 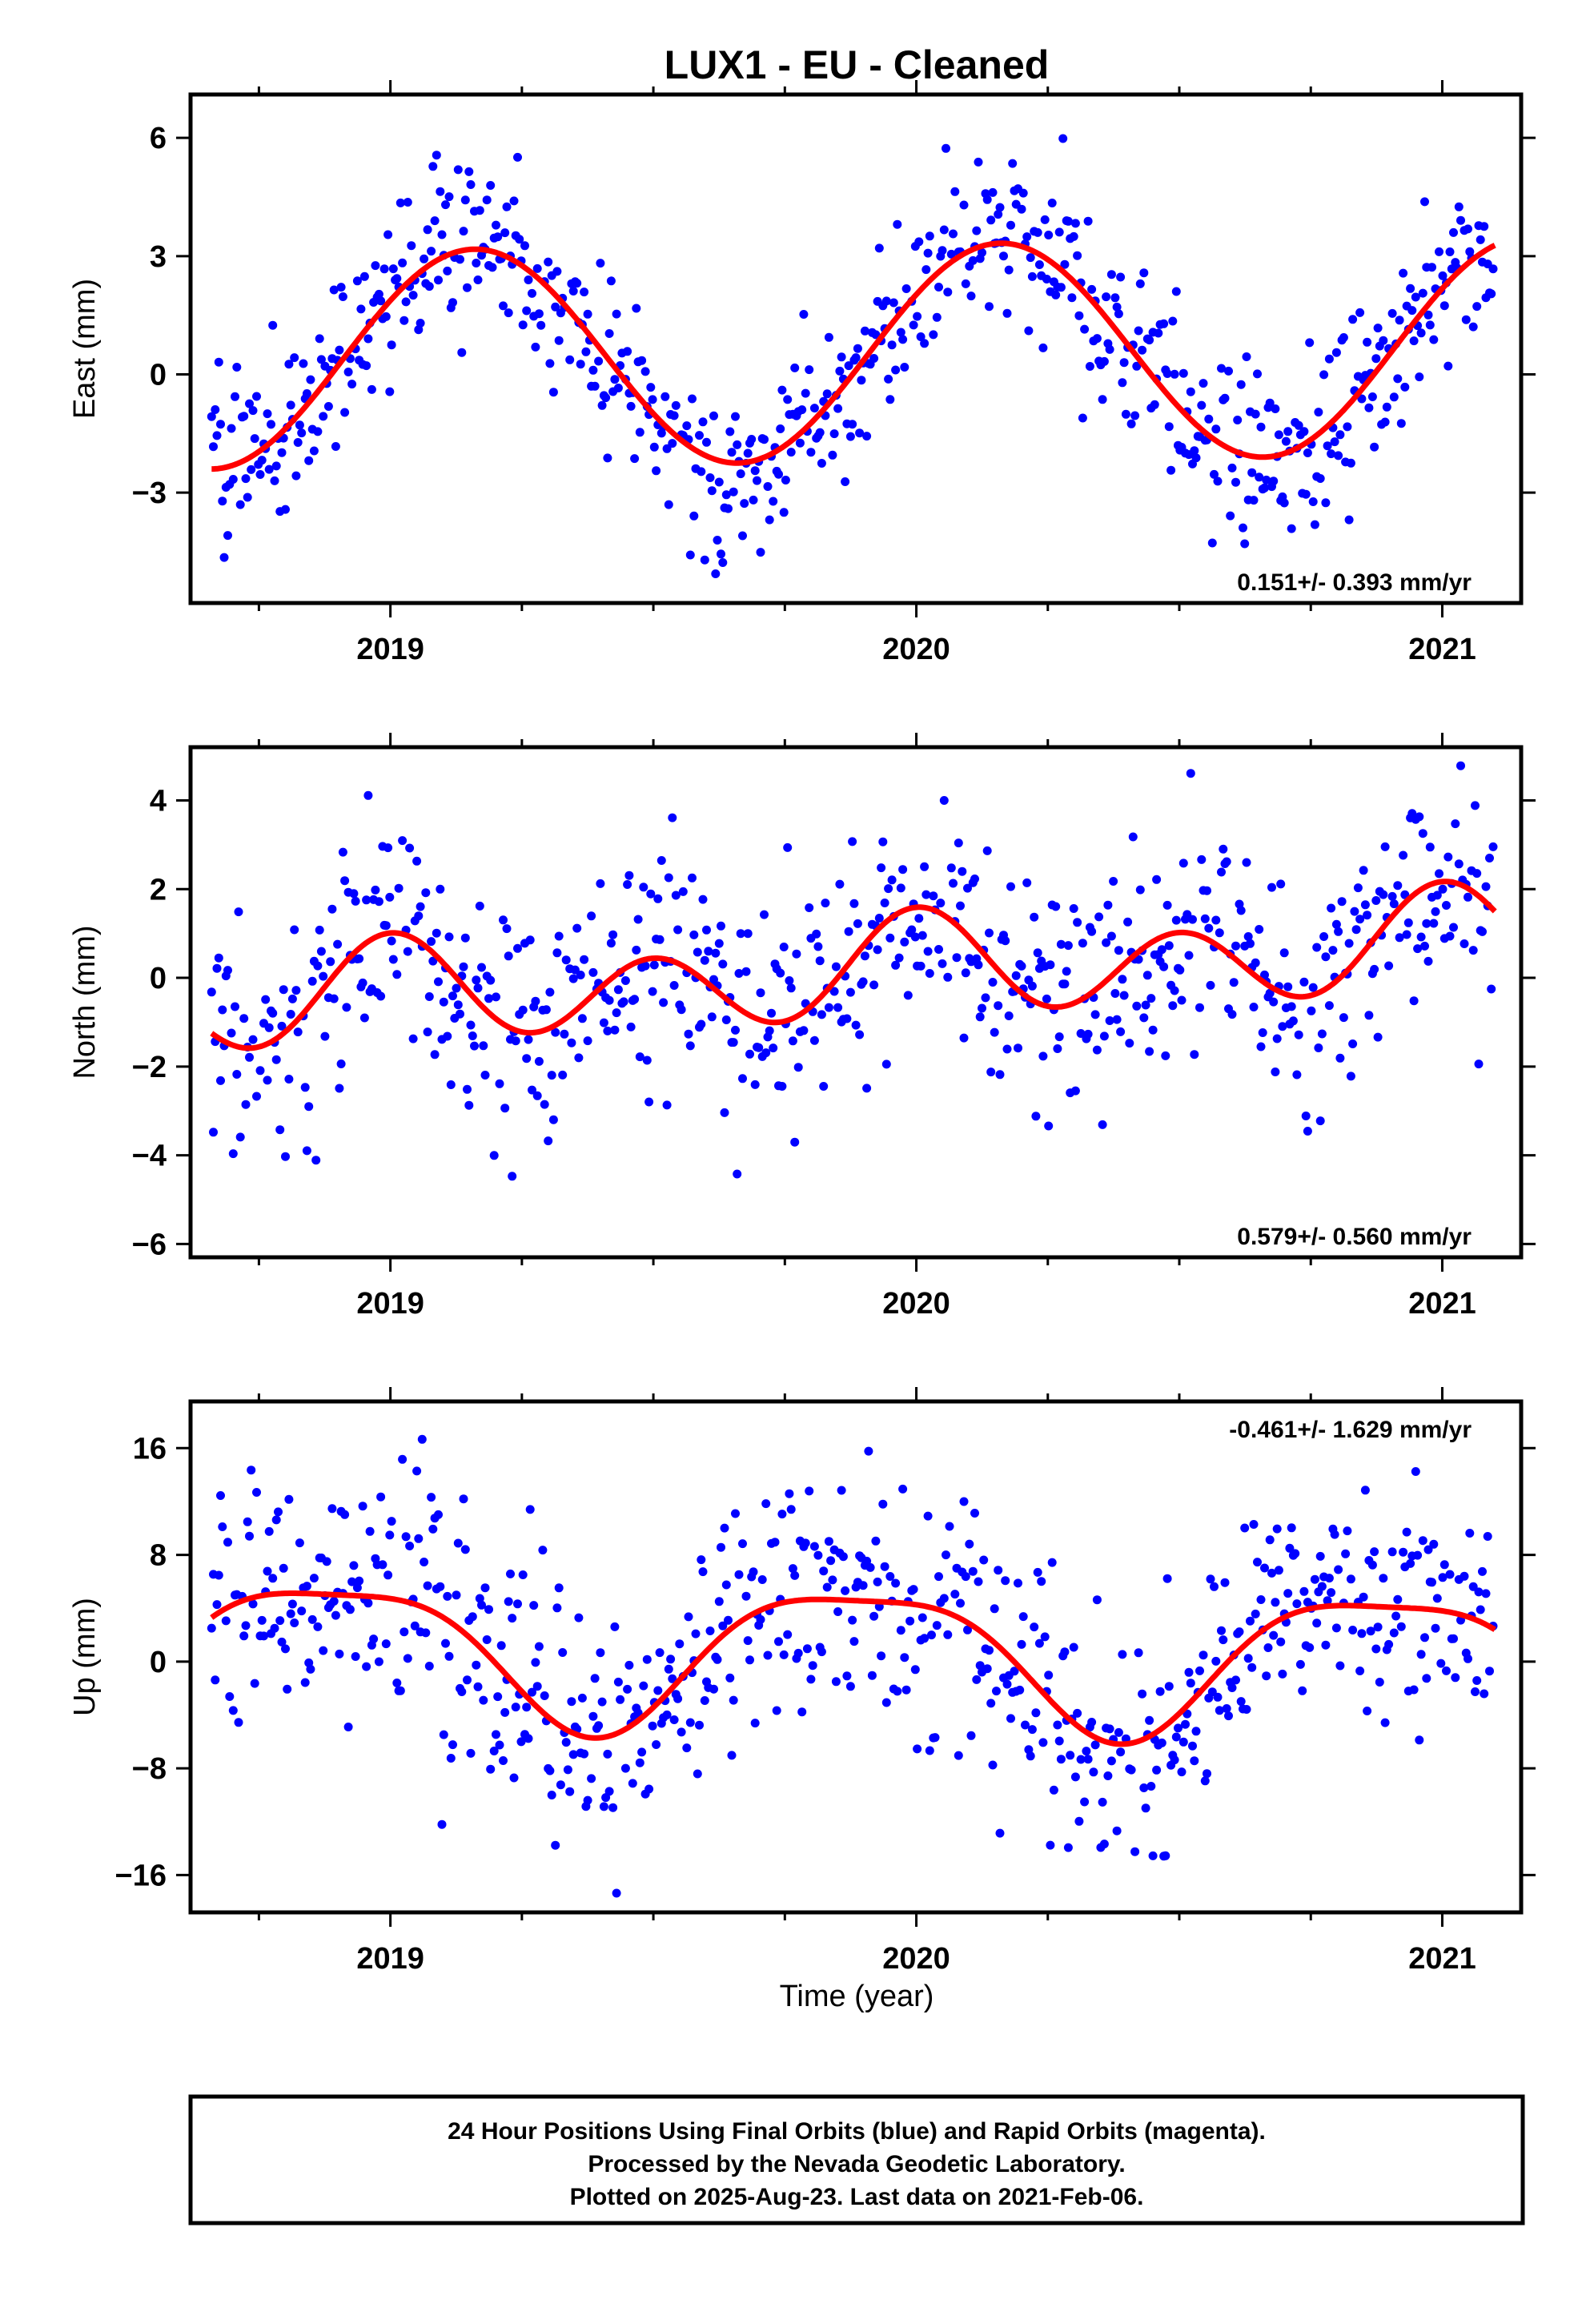 What do you see at coordinates (853, 356) in the screenshot?
I see `east-model-curve` at bounding box center [853, 356].